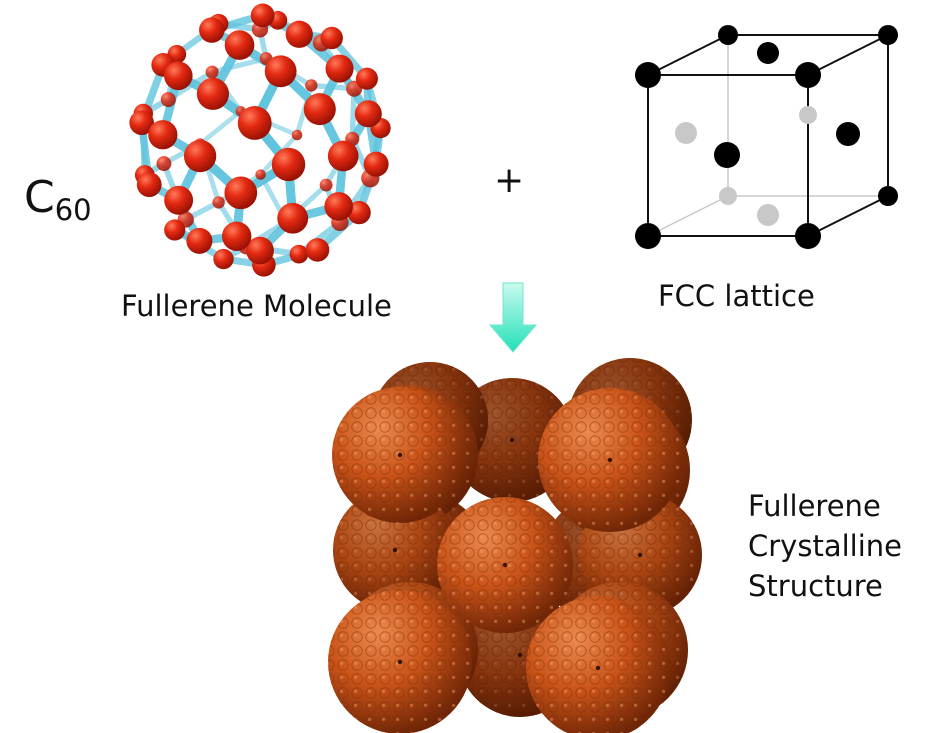 The height and width of the screenshot is (733, 943). What do you see at coordinates (509, 180) in the screenshot?
I see `plus-sign: +` at bounding box center [509, 180].